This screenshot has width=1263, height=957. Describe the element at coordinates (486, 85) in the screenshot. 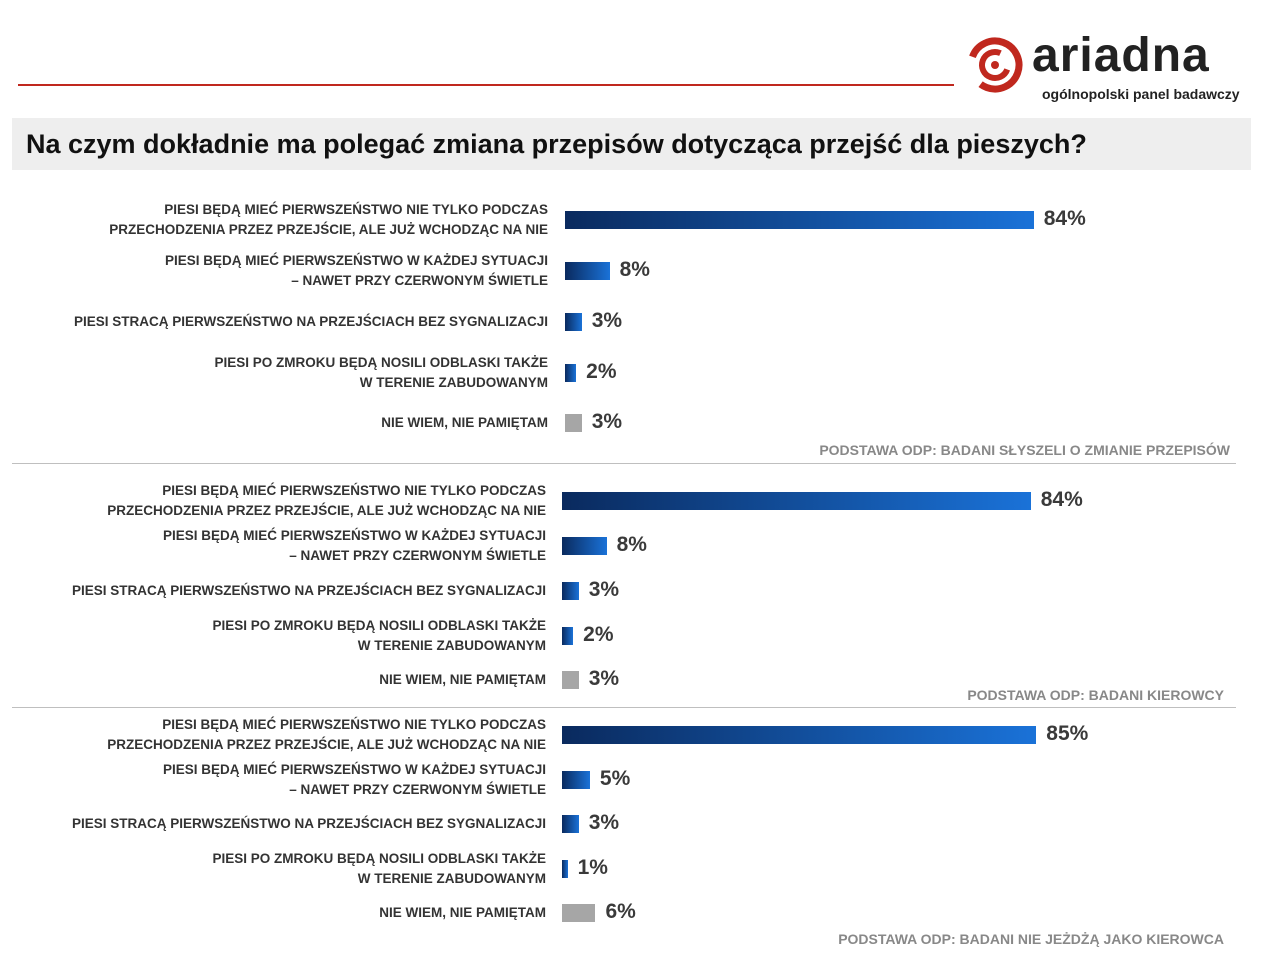

I see `header-divider` at that location.